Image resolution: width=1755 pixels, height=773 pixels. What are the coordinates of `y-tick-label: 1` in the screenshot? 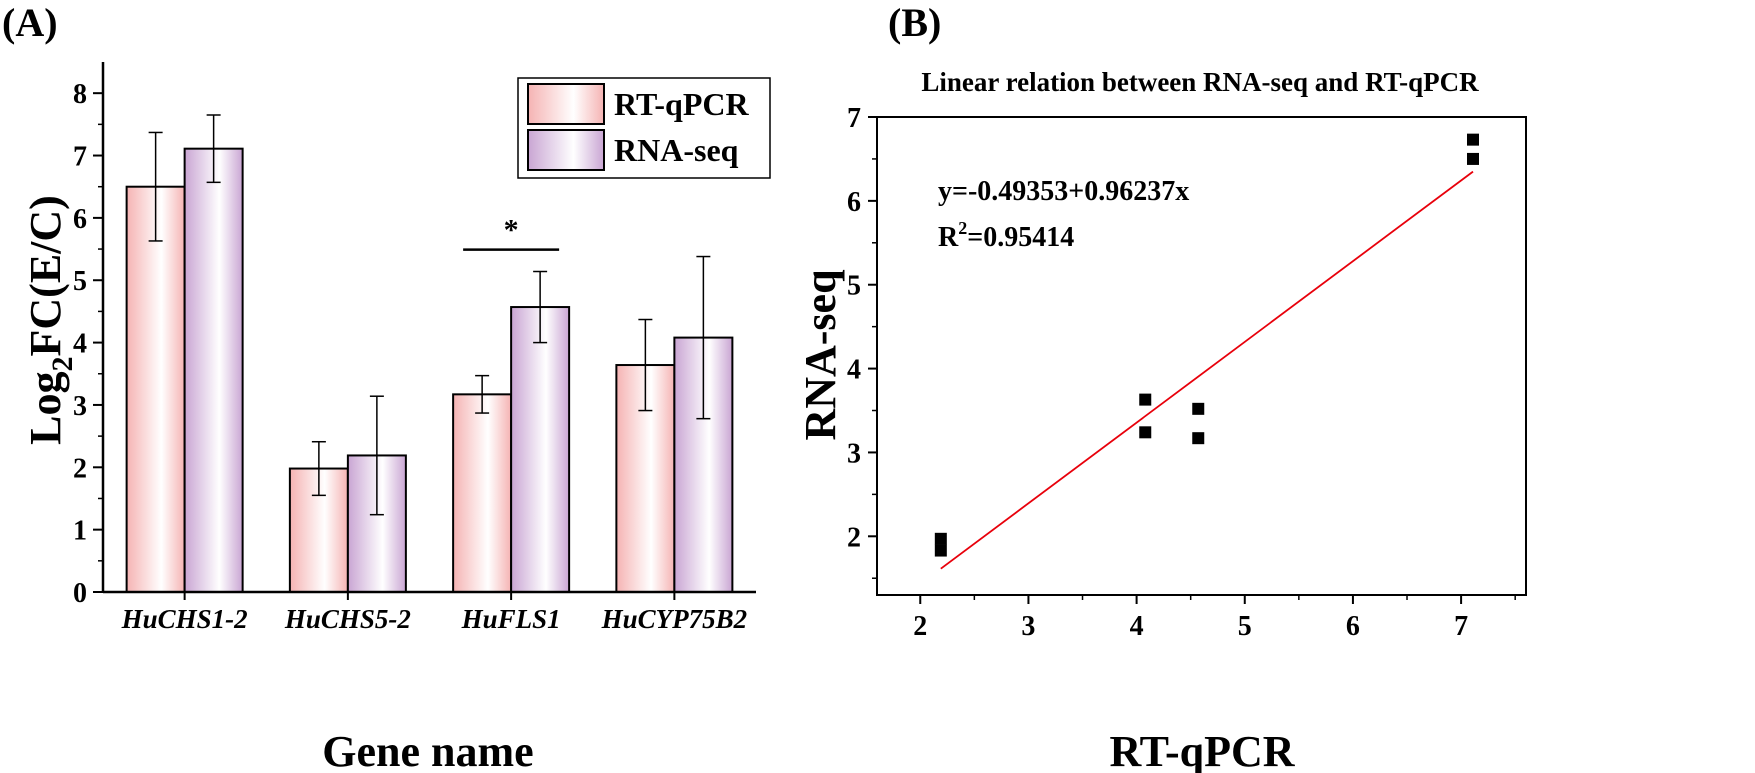 It's located at (80, 531).